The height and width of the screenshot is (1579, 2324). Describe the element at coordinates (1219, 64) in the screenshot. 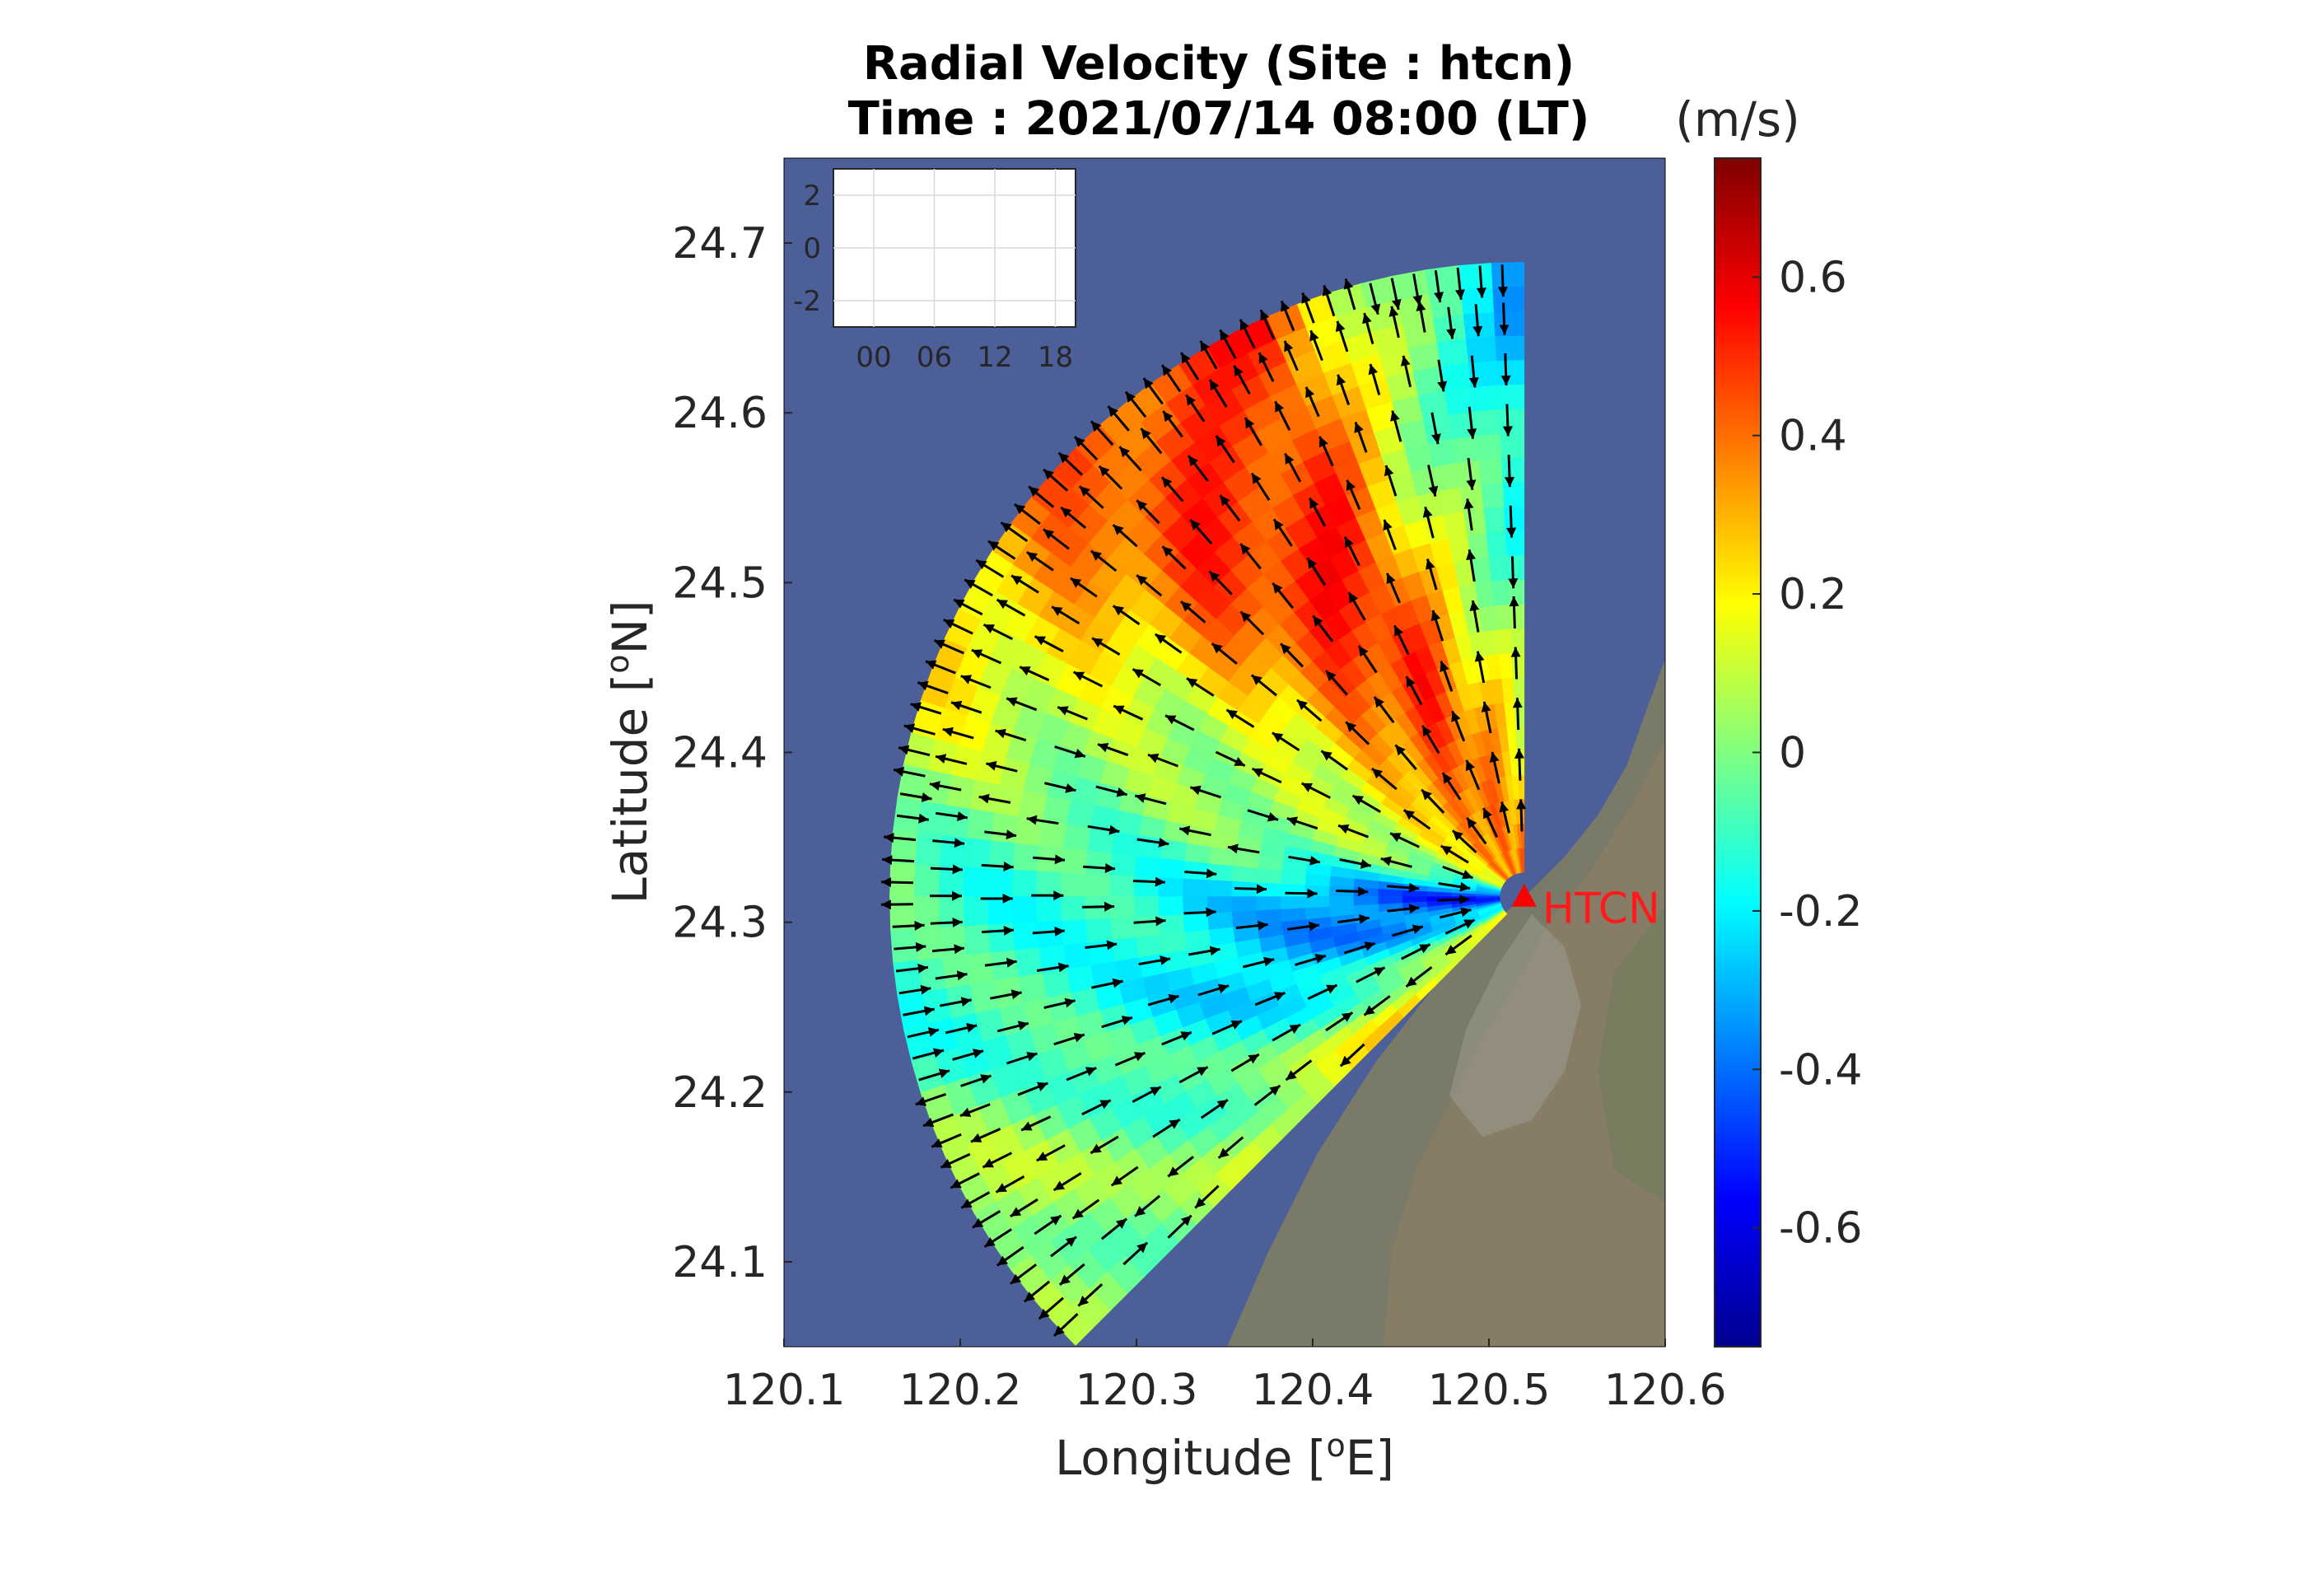

I see `chart-title: Radial Velocity (Site : htcn)` at that location.